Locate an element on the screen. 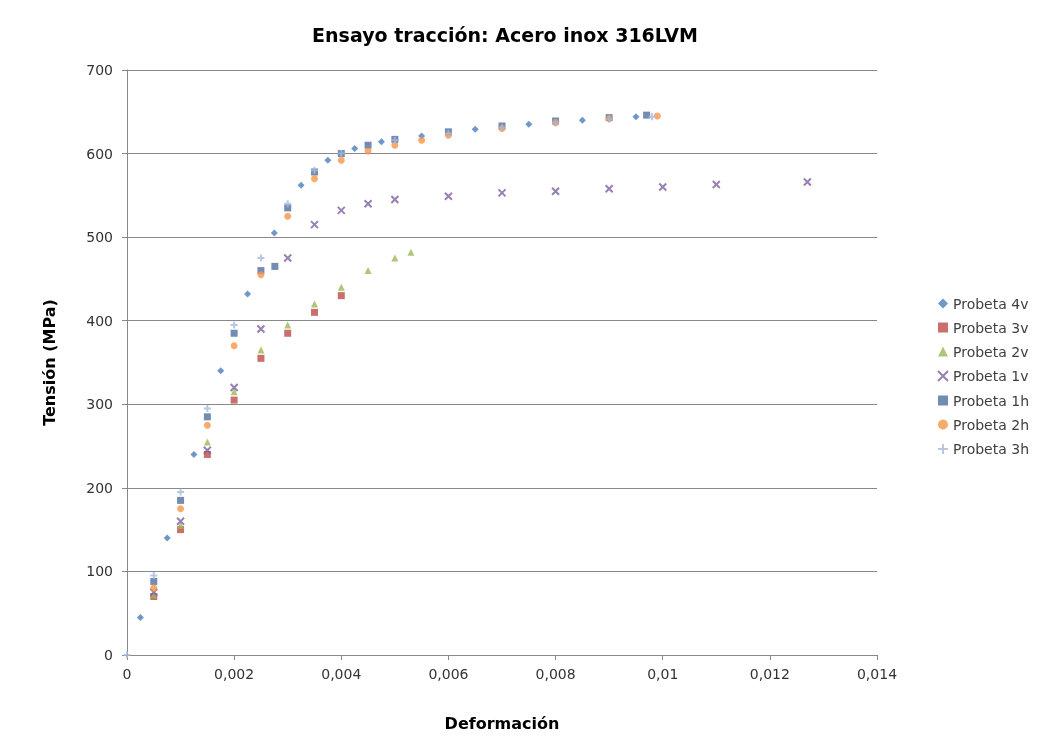 This screenshot has height=753, width=1042. x-tick-label: 0 is located at coordinates (127, 674).